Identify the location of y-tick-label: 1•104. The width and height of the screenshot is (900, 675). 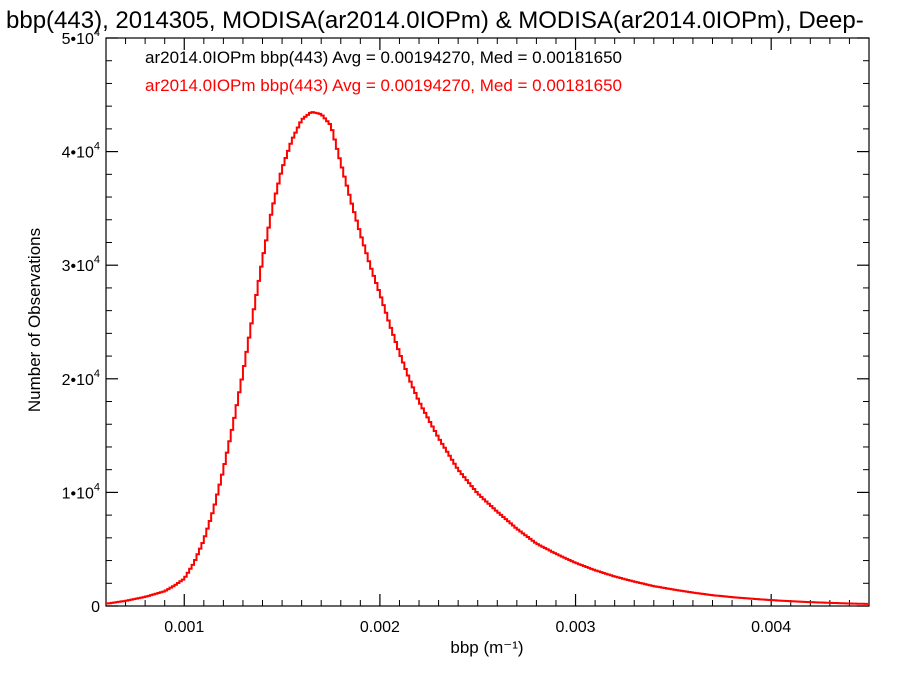
(81, 491).